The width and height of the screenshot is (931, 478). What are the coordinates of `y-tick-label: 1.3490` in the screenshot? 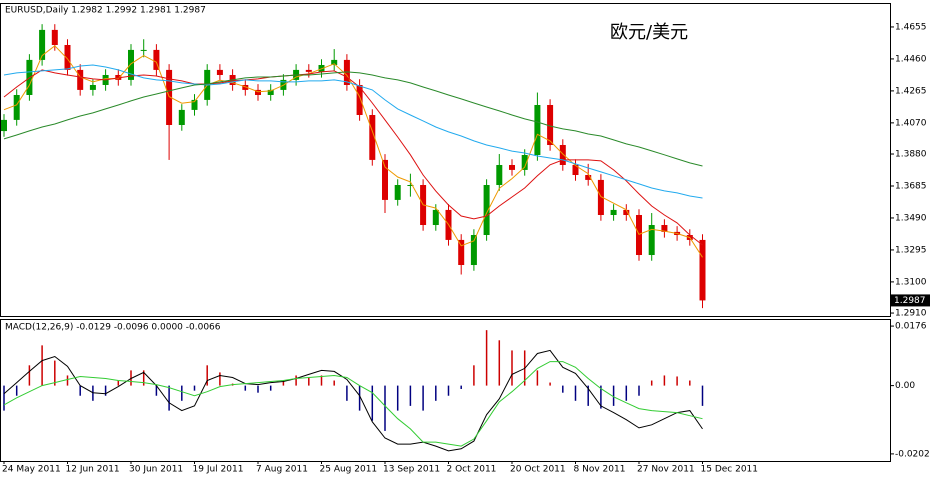 It's located at (911, 218).